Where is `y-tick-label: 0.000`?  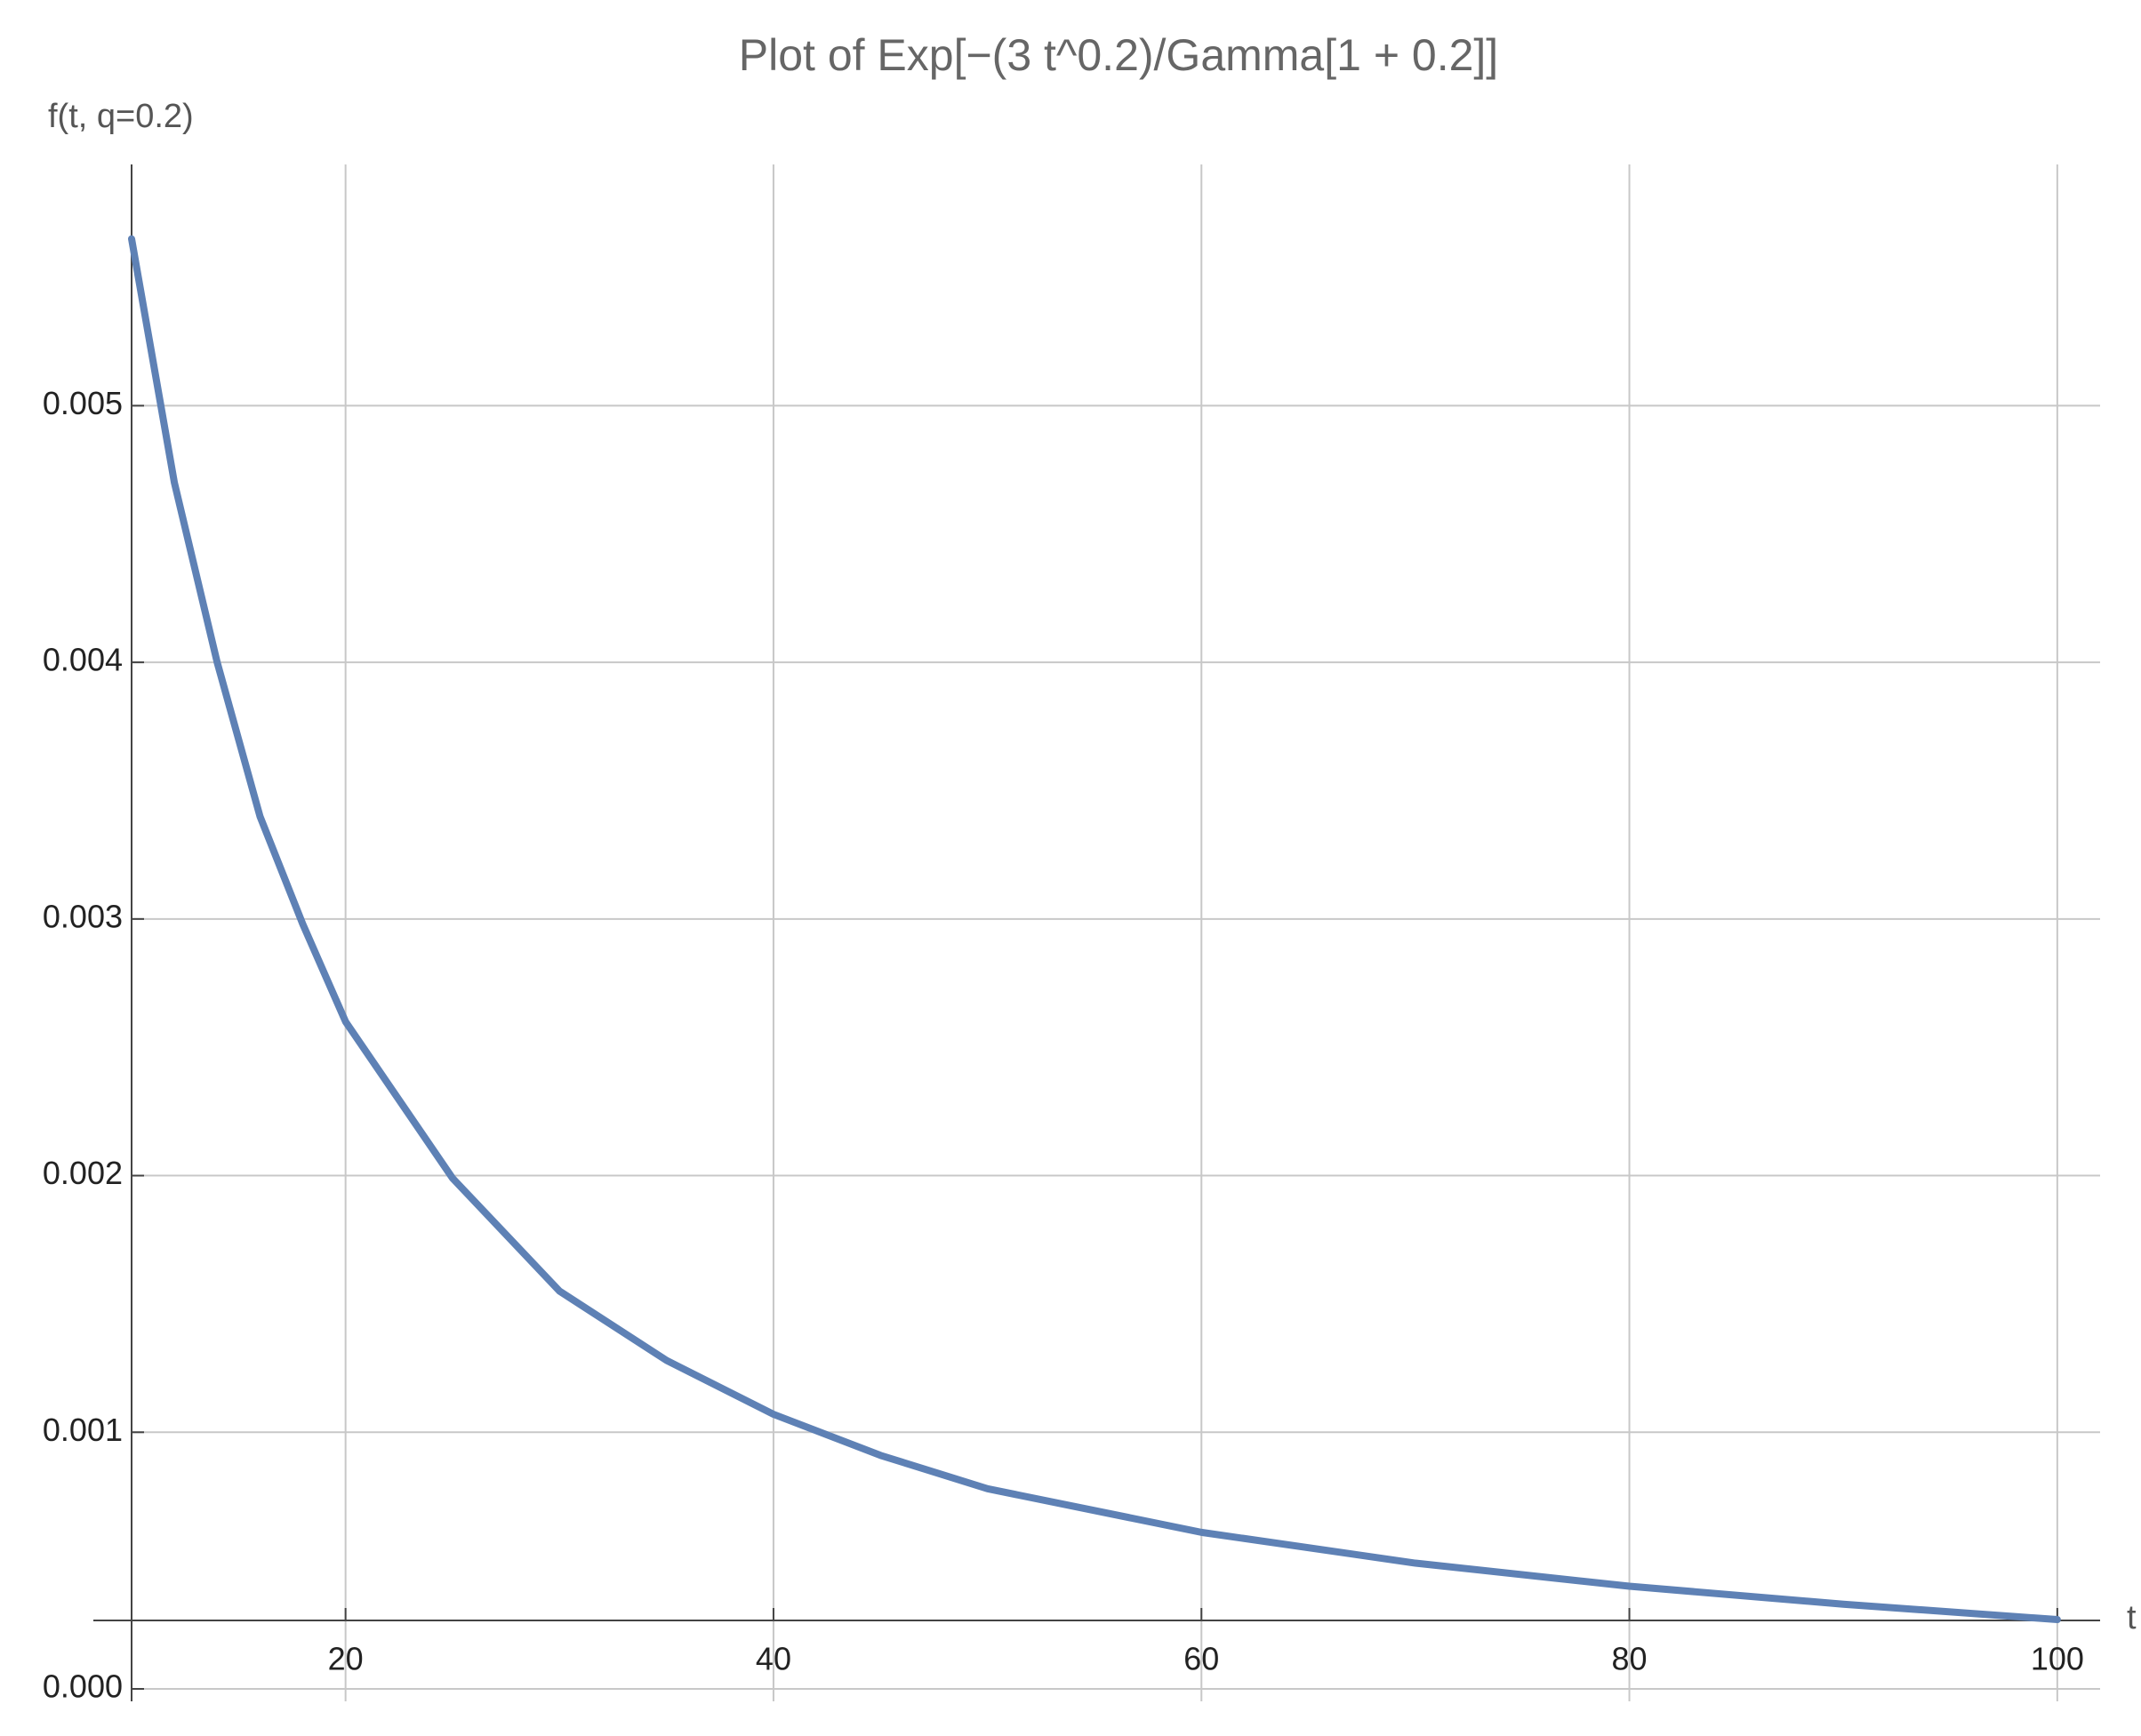
y-tick-label: 0.000 is located at coordinates (83, 1686).